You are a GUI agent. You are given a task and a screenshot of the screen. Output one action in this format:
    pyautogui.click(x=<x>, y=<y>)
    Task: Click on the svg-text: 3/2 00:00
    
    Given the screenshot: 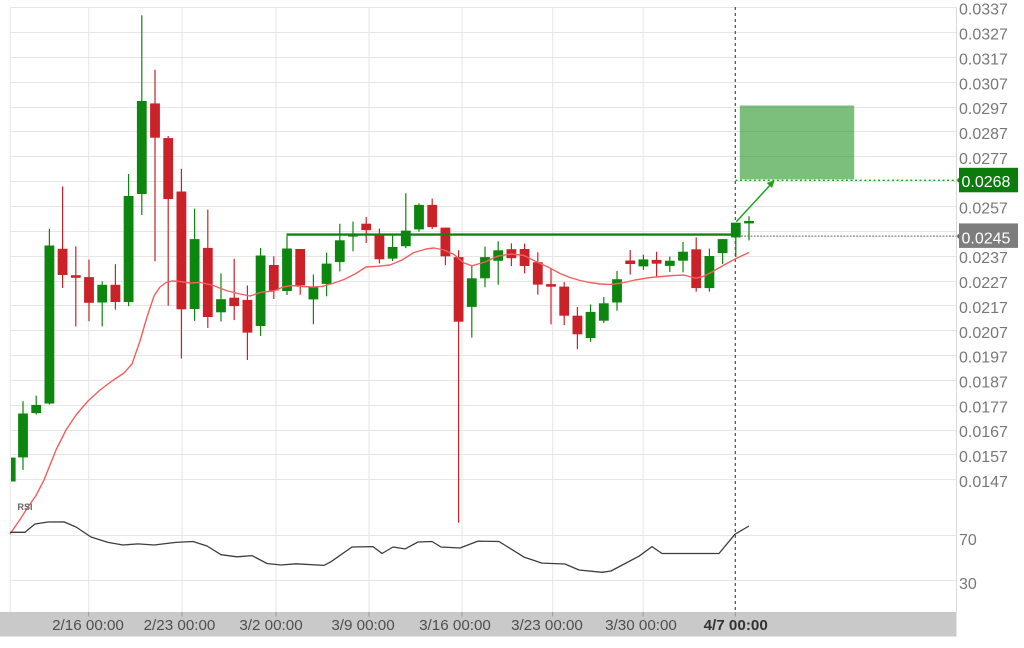 What is the action you would take?
    pyautogui.click(x=270, y=625)
    